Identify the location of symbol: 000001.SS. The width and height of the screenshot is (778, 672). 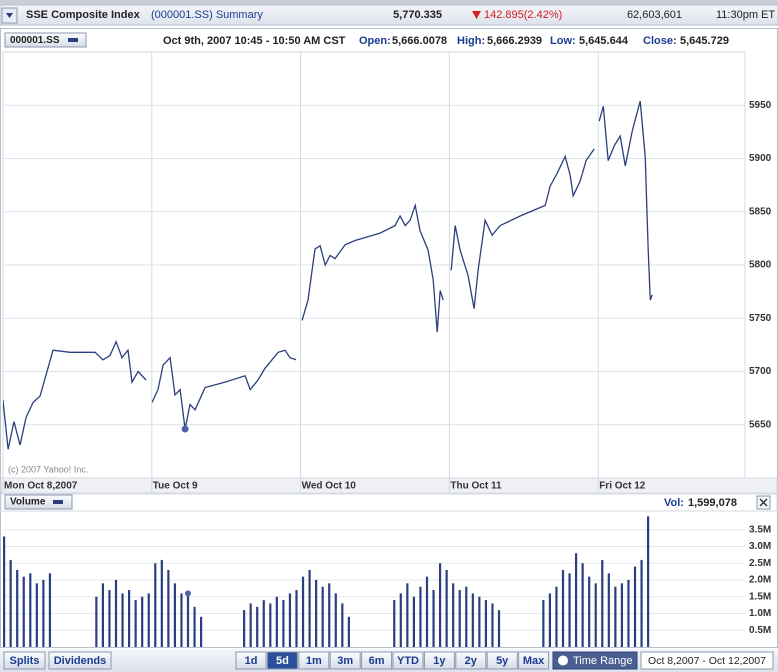
(35, 40).